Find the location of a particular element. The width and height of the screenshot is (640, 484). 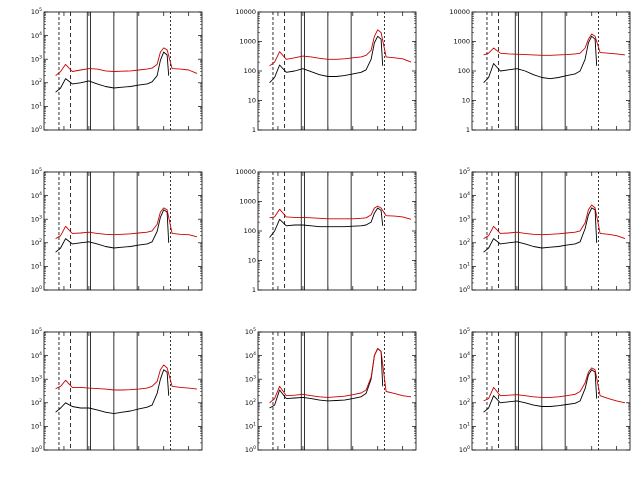

chart-panel-7: 10⁰ 10¹ 10² 10³ 10⁴ 10⁵ is located at coordinates (117, 390).